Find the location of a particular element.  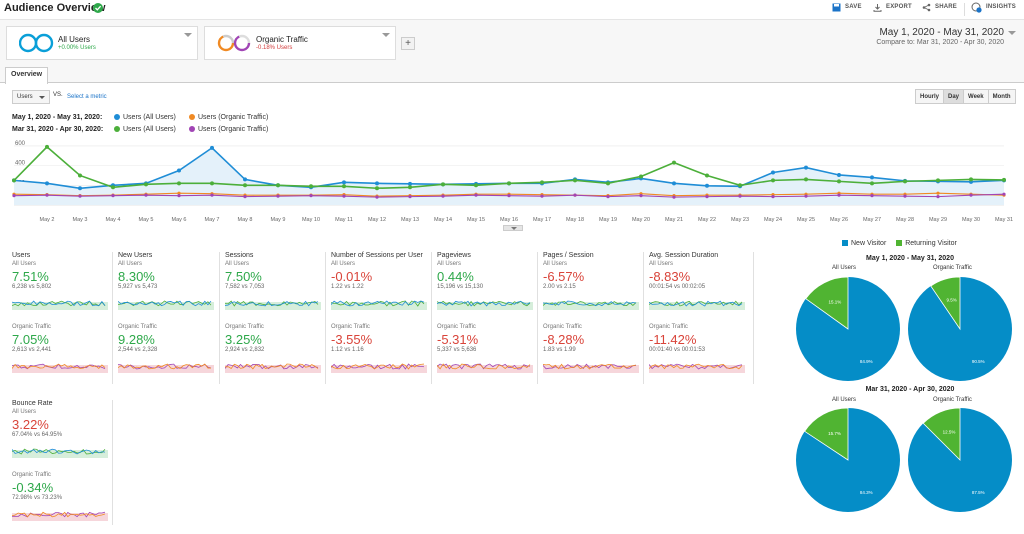

legend-new-visitor: New Visitor is located at coordinates (864, 243).